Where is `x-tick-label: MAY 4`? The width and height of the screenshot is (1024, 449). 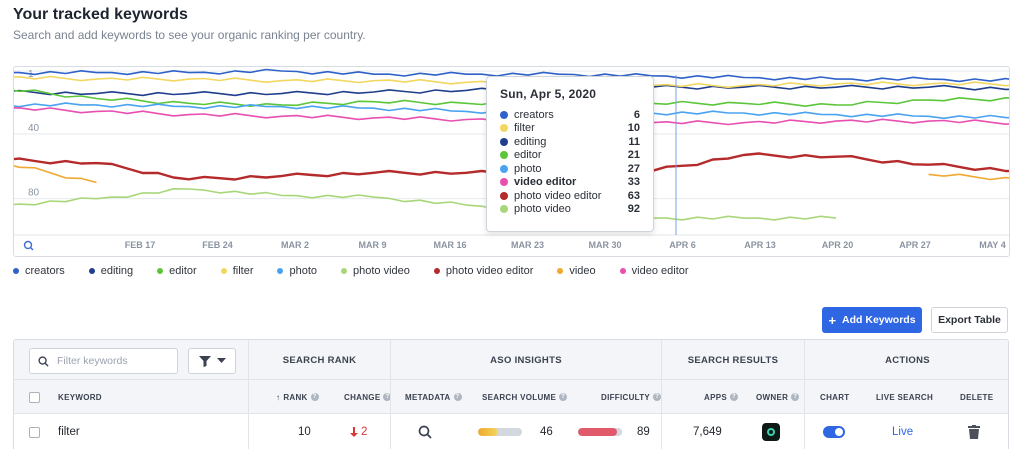 x-tick-label: MAY 4 is located at coordinates (992, 245).